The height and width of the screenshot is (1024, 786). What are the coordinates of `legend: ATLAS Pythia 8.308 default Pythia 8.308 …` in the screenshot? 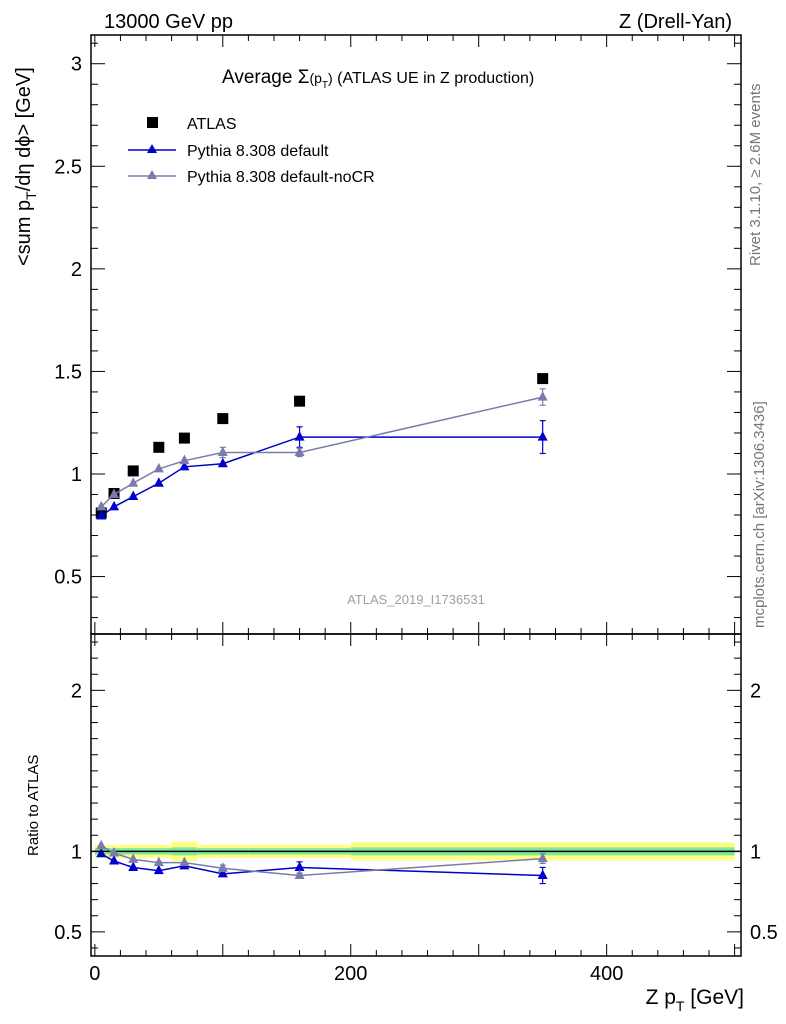 It's located at (251, 151).